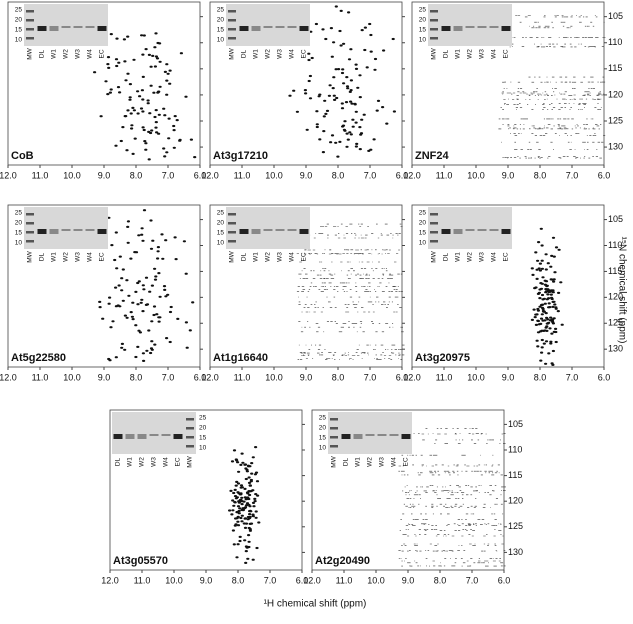 Image resolution: width=633 pixels, height=624 pixels. I want to click on noise-streaks, so click(350, 291).